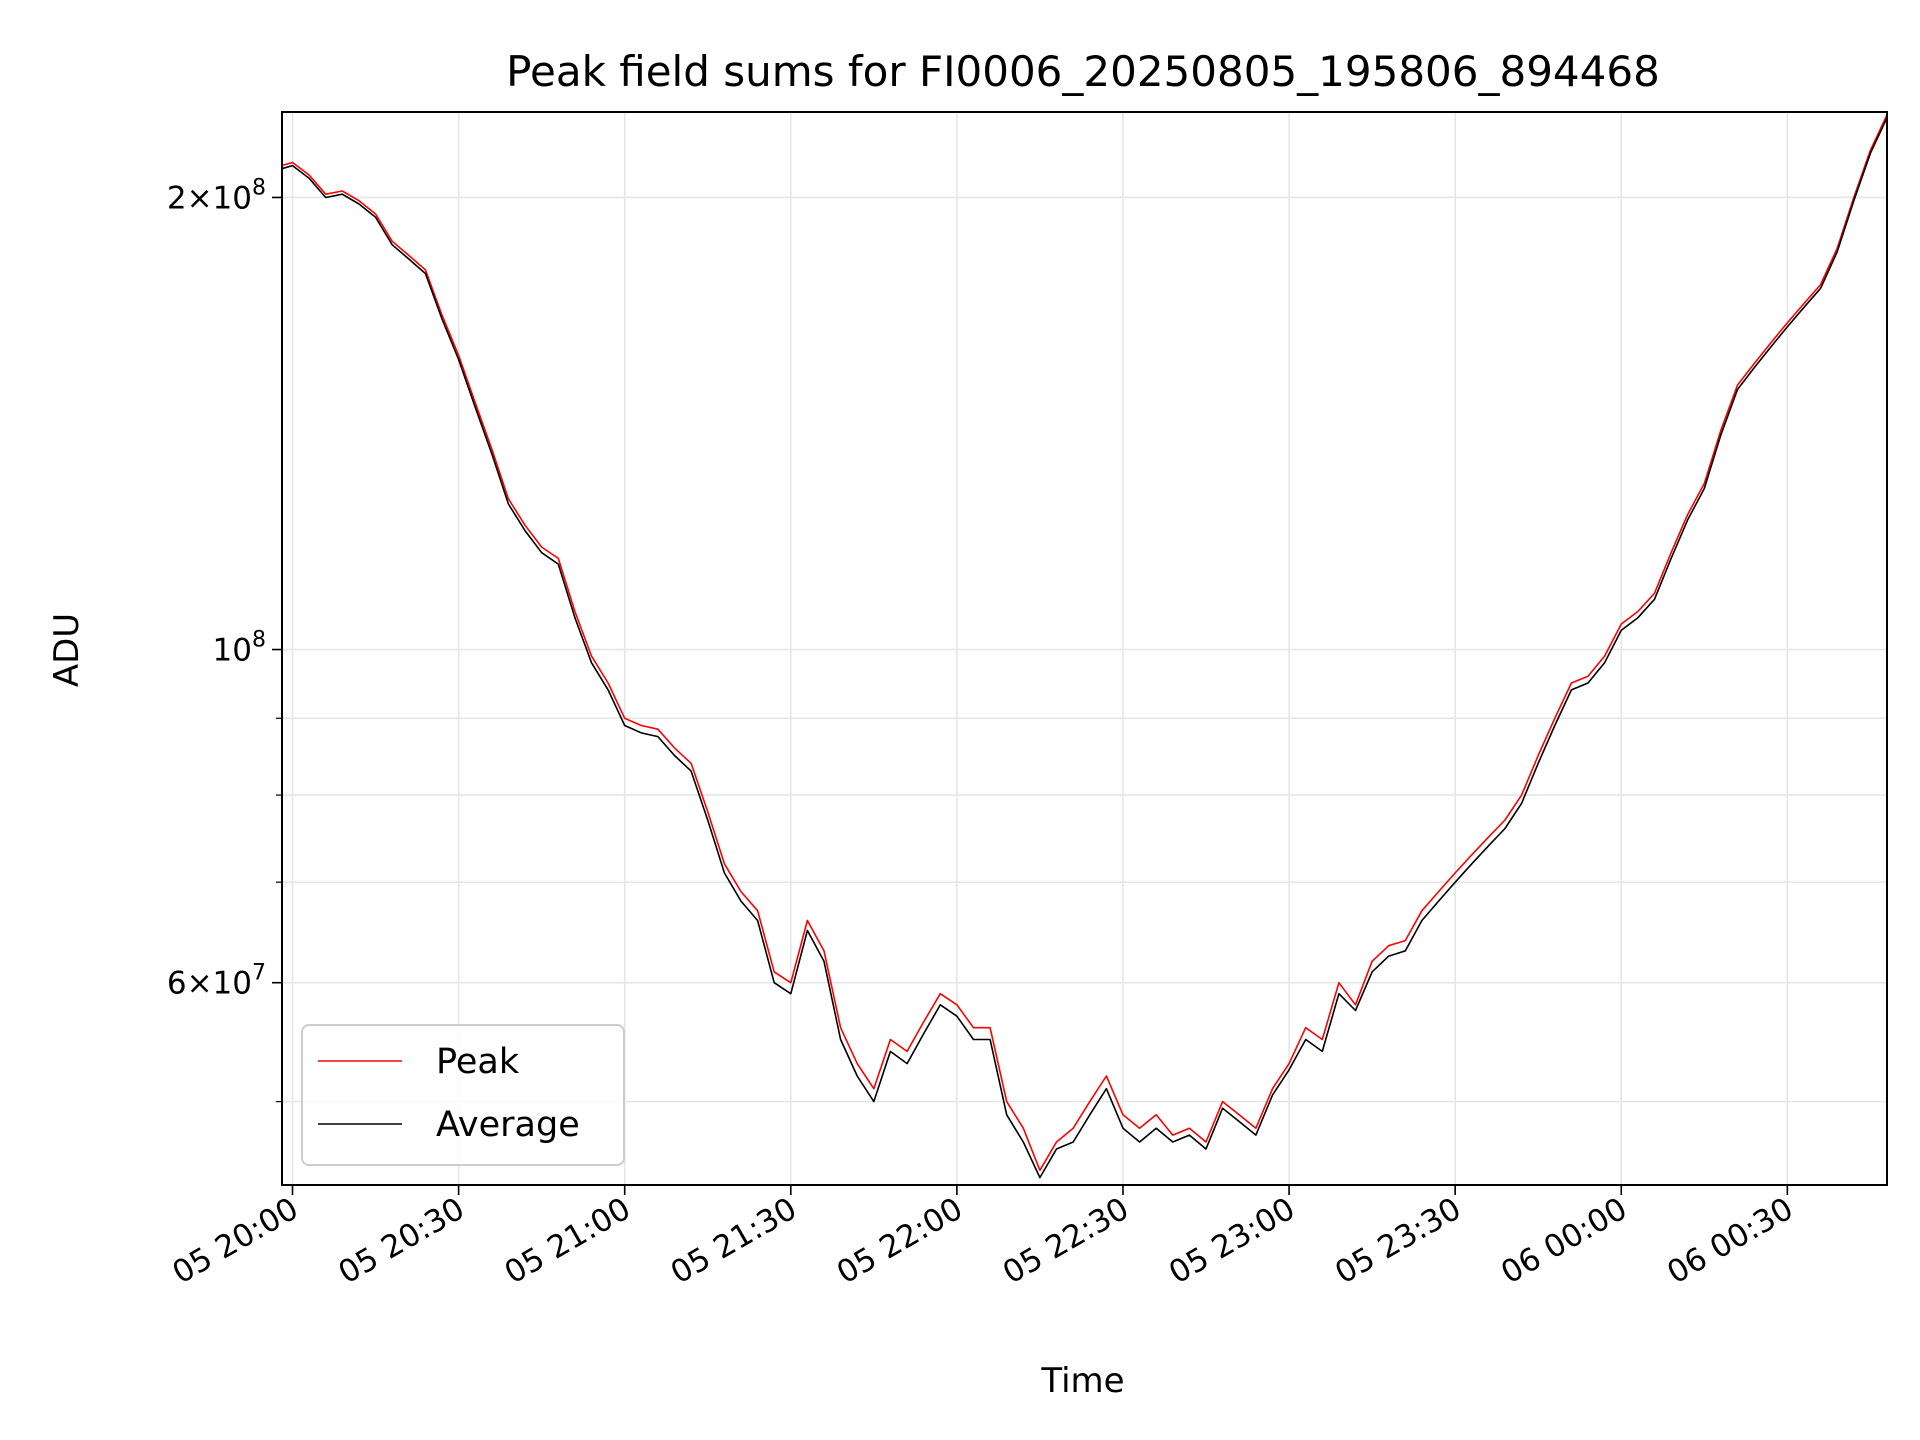  Describe the element at coordinates (216, 195) in the screenshot. I see `y-tick-label: 2×108` at that location.